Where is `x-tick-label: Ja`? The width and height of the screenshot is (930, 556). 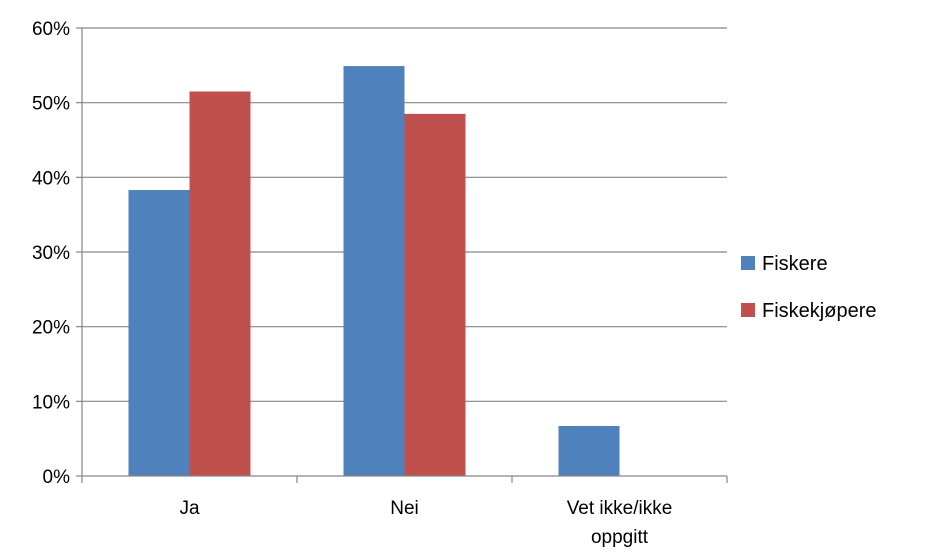 x-tick-label: Ja is located at coordinates (189, 508).